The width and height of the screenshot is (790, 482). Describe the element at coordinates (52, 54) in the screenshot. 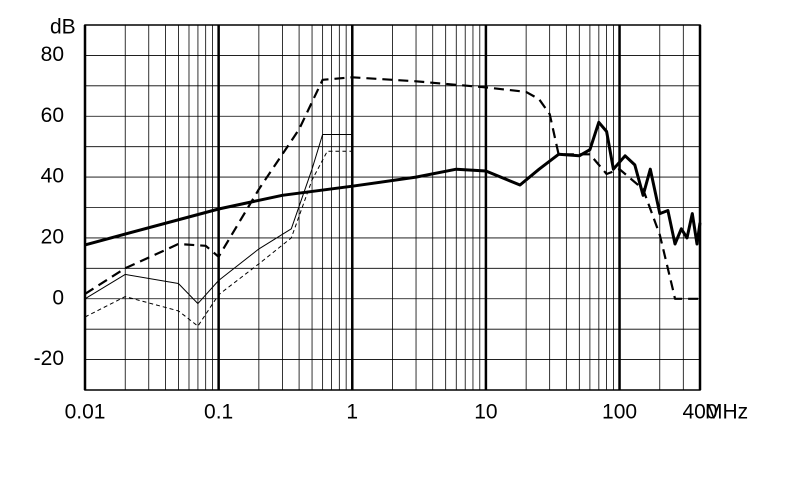

I see `y-tick-label: 80` at that location.